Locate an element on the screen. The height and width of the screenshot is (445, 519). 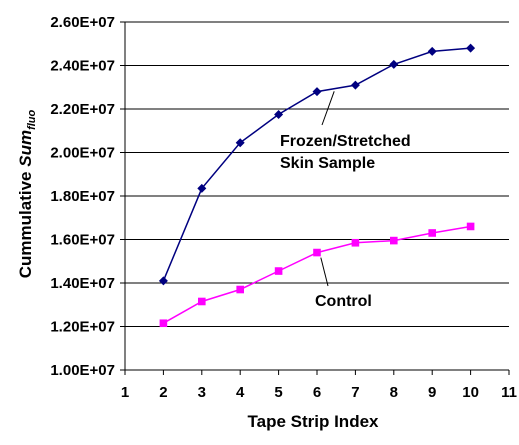
y-tick-label: 1.00E+07 is located at coordinates (82, 370).